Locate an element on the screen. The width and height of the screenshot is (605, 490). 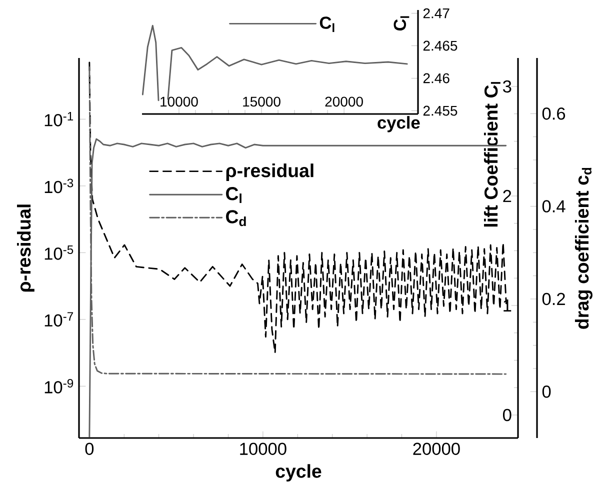
y-tick-label: 2.465 is located at coordinates (440, 45).